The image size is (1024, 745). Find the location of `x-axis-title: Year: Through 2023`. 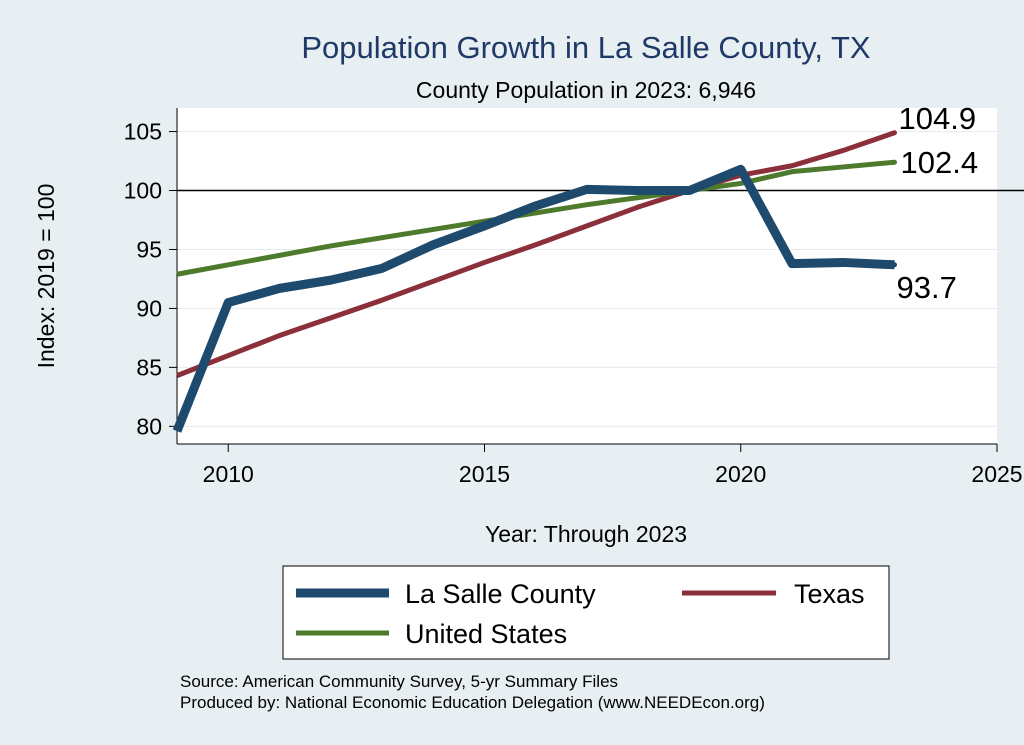

x-axis-title: Year: Through 2023 is located at coordinates (586, 534).